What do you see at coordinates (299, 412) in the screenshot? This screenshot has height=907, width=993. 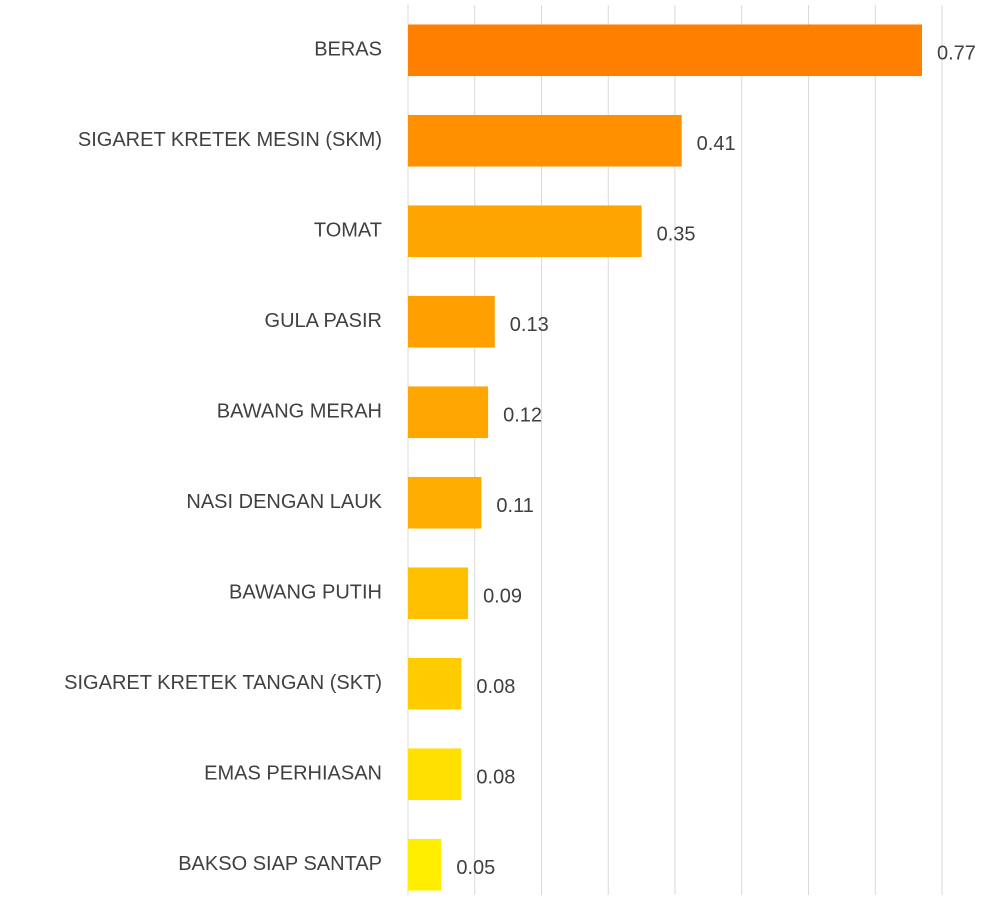 I see `y-tick-label: BAWANG MERAH` at bounding box center [299, 412].